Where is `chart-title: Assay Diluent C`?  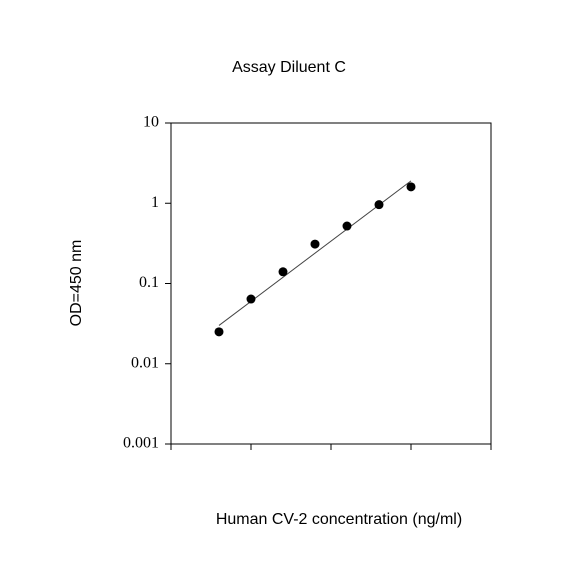
chart-title: Assay Diluent C is located at coordinates (289, 67).